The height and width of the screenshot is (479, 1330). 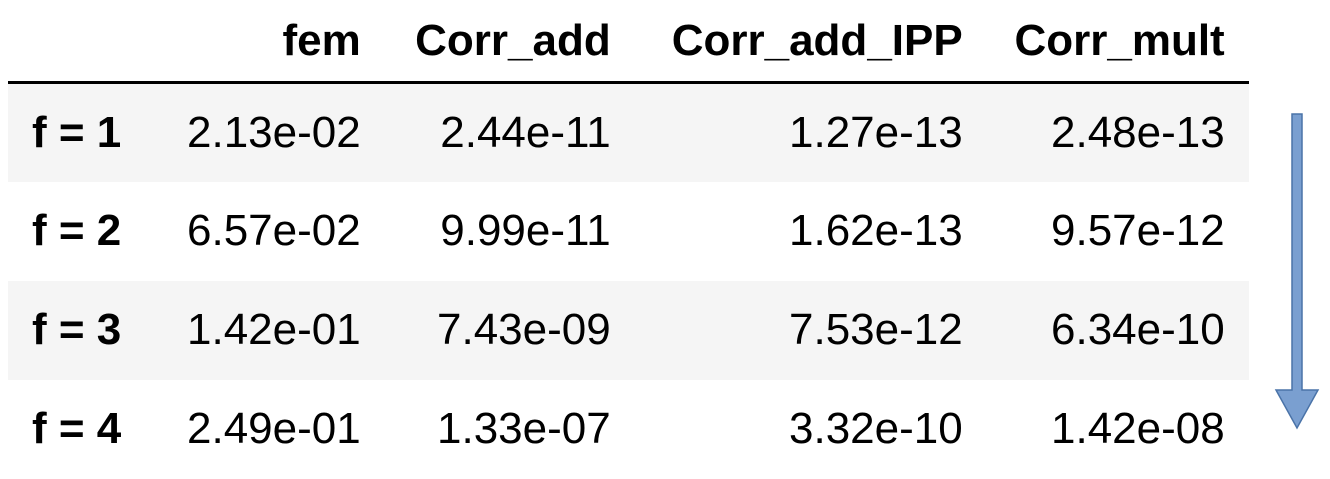 What do you see at coordinates (876, 428) in the screenshot?
I see `cell-corr-add-ipp: 3.32e-10` at bounding box center [876, 428].